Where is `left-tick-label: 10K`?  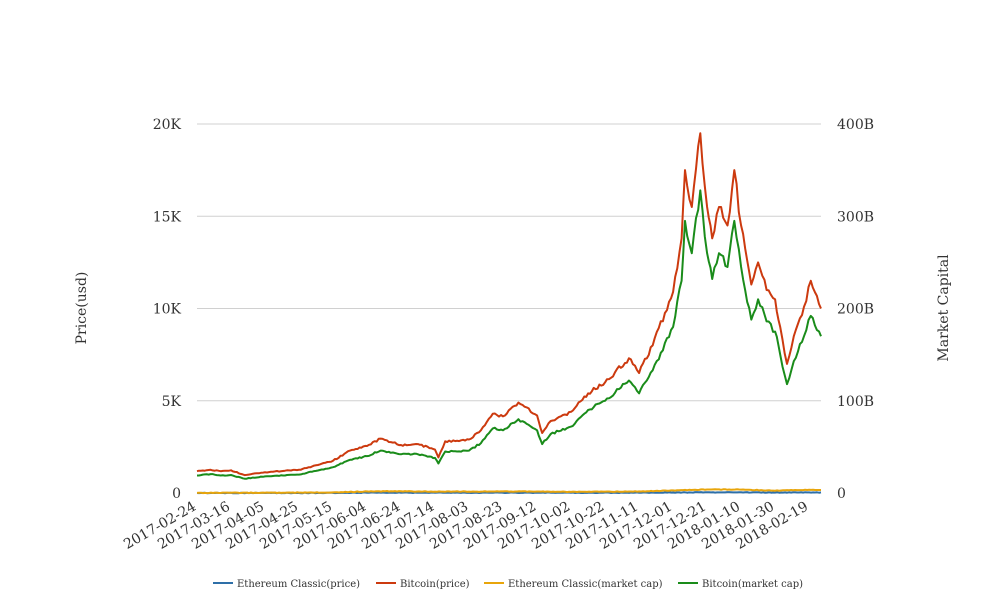
left-tick-label: 10K is located at coordinates (167, 310).